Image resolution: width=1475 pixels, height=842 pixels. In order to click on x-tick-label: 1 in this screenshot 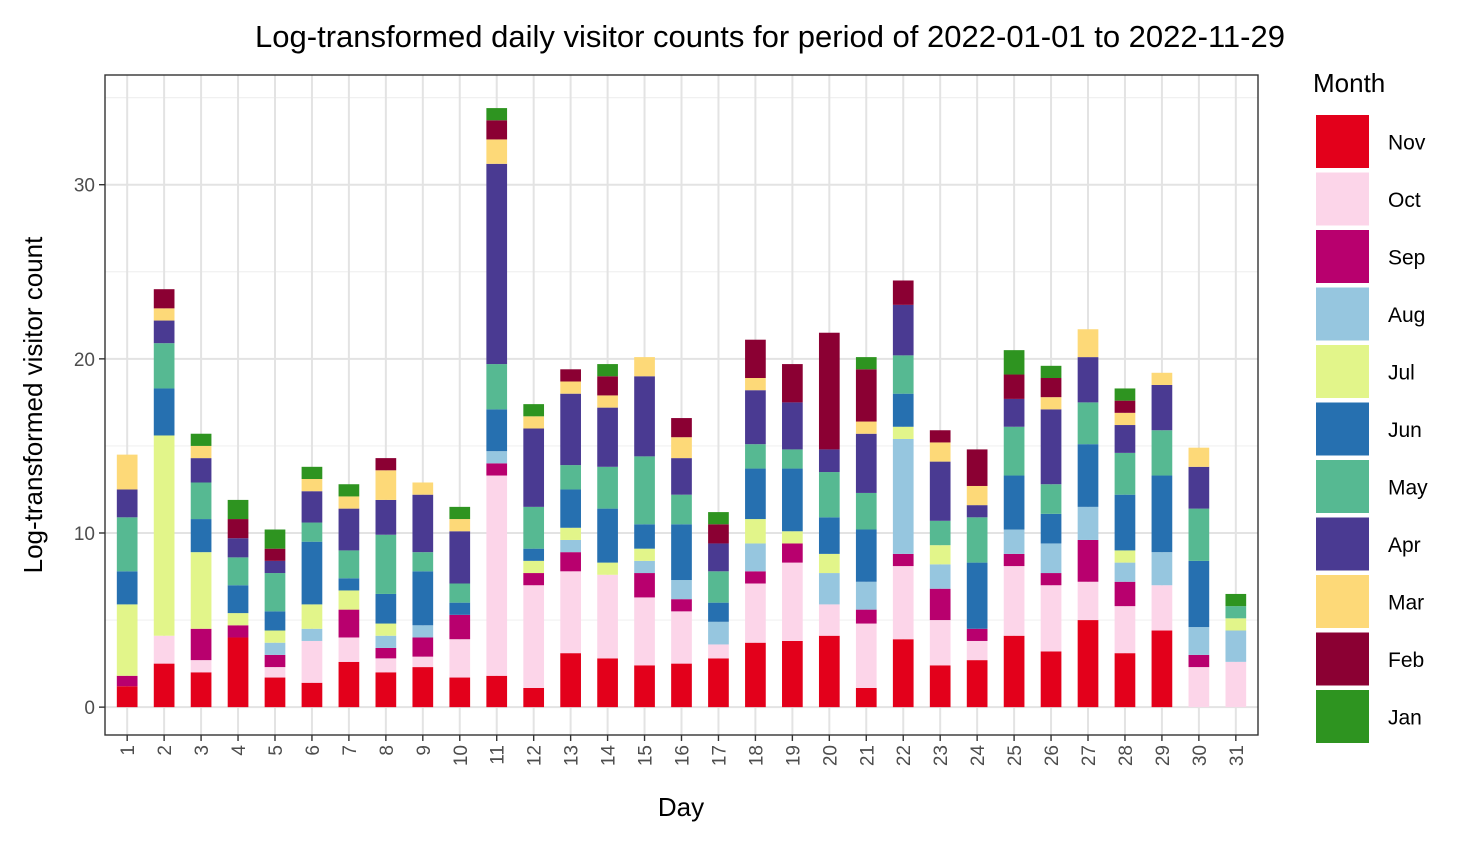, I will do `click(128, 750)`.